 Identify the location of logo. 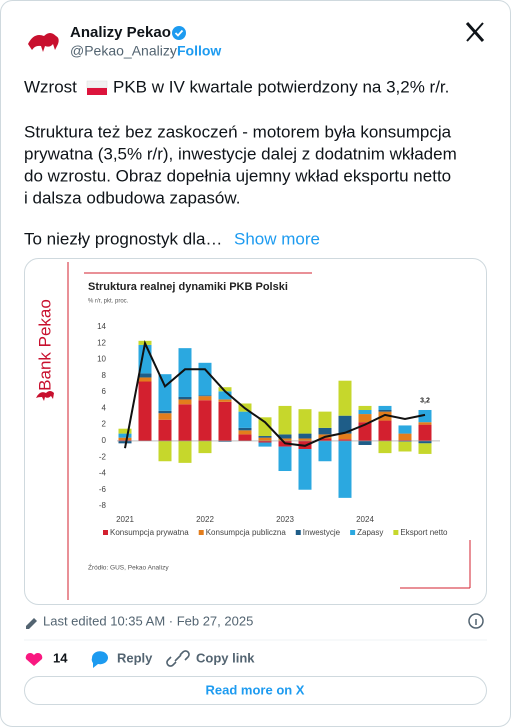
(43, 42).